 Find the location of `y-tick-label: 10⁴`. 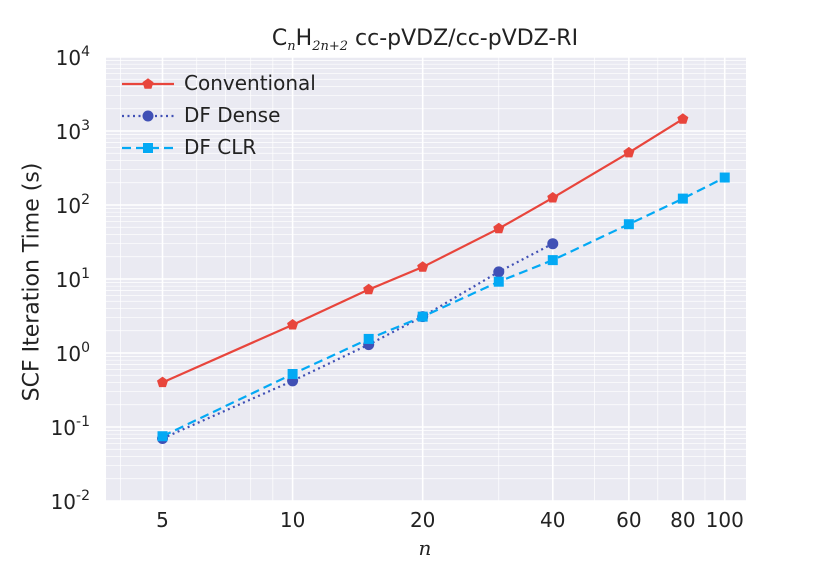

y-tick-label: 10⁴ is located at coordinates (73, 57).